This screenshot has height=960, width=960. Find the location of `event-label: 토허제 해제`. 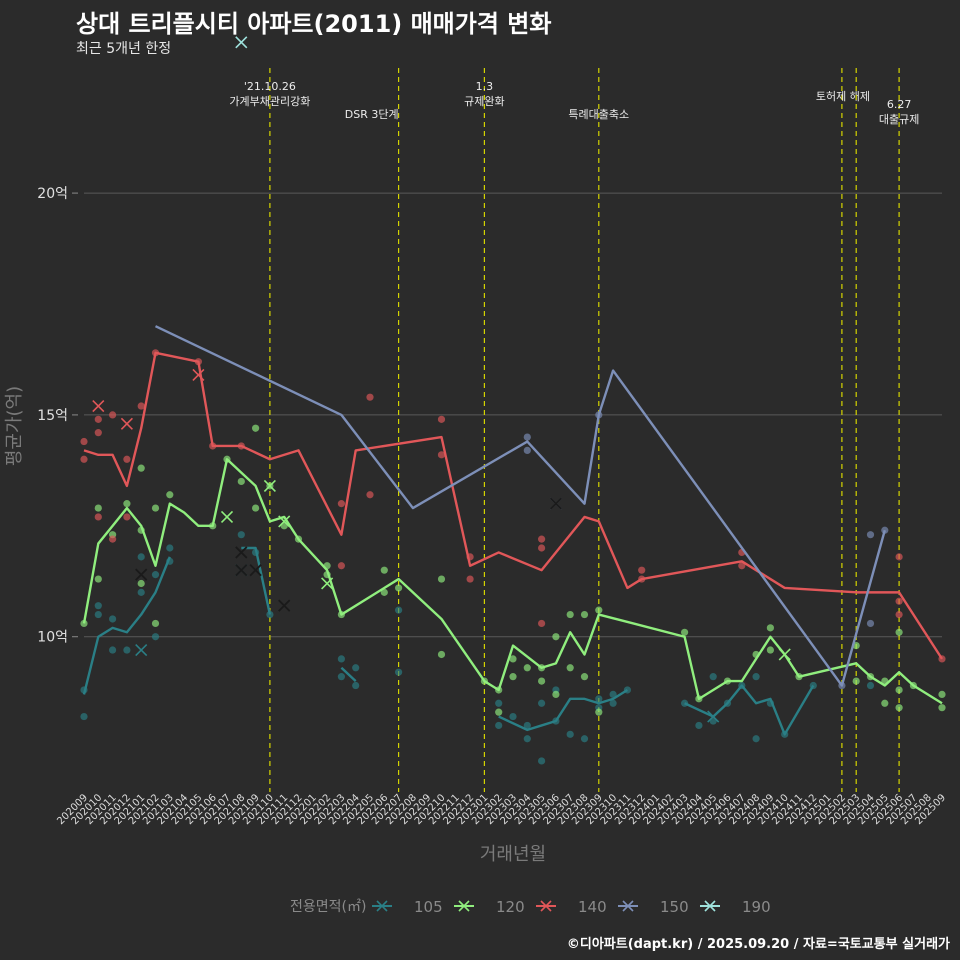

event-label: 토허제 해제 is located at coordinates (843, 96).